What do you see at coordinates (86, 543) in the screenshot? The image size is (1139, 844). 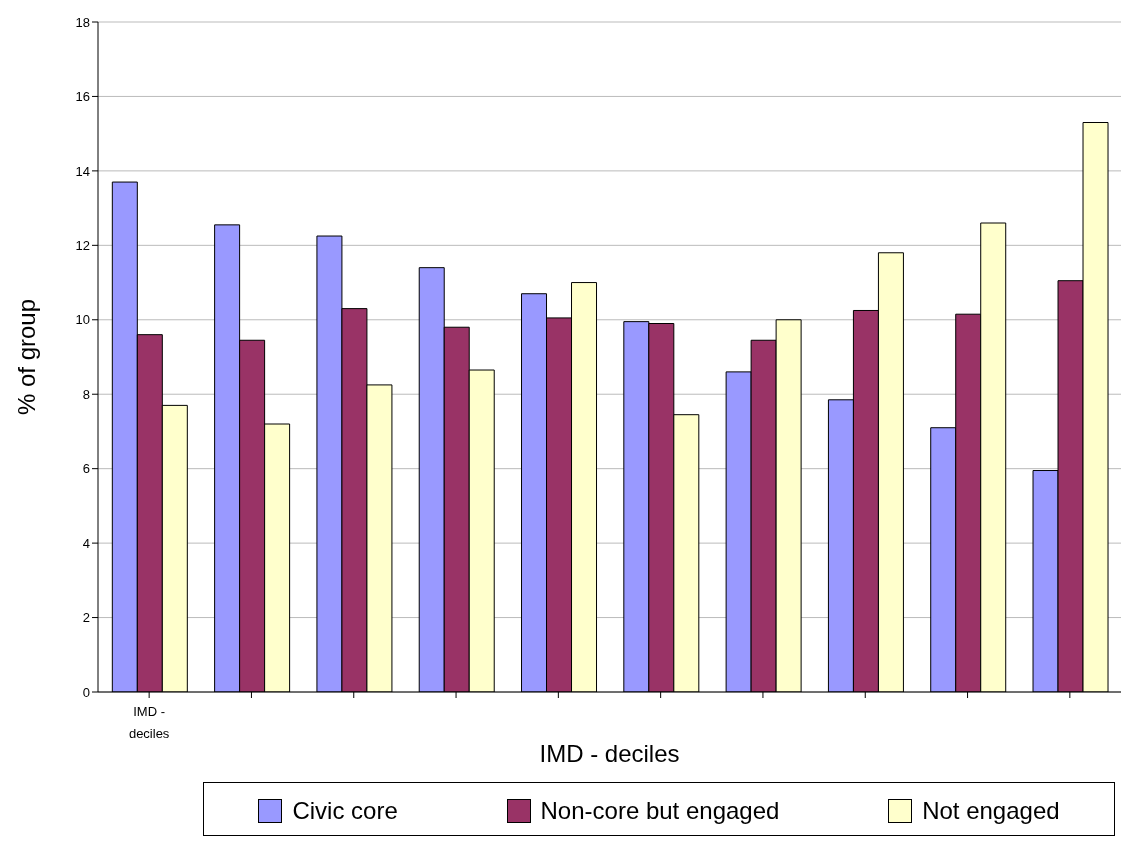 I see `y-tick-label: 4` at bounding box center [86, 543].